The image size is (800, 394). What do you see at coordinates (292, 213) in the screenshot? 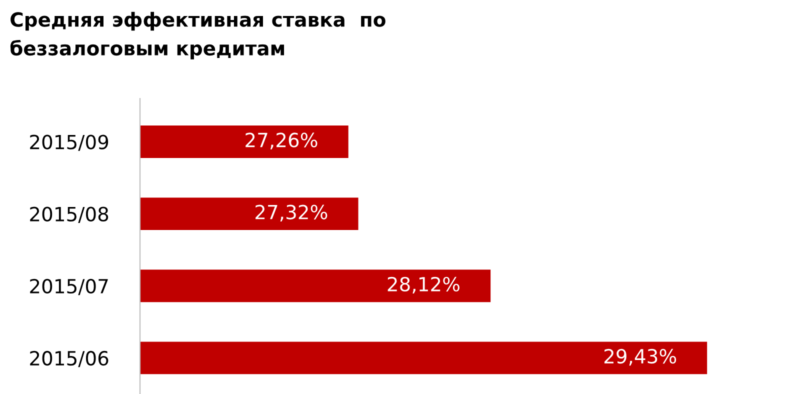
I see `data-label: 27,32%` at bounding box center [292, 213].